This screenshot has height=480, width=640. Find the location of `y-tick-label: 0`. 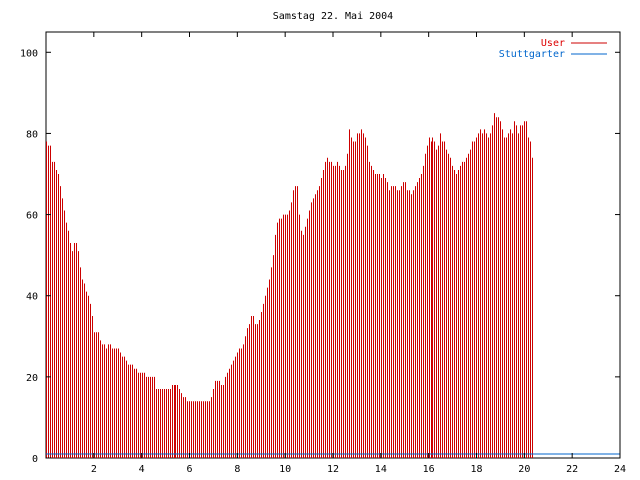

y-tick-label: 0 is located at coordinates (35, 459).